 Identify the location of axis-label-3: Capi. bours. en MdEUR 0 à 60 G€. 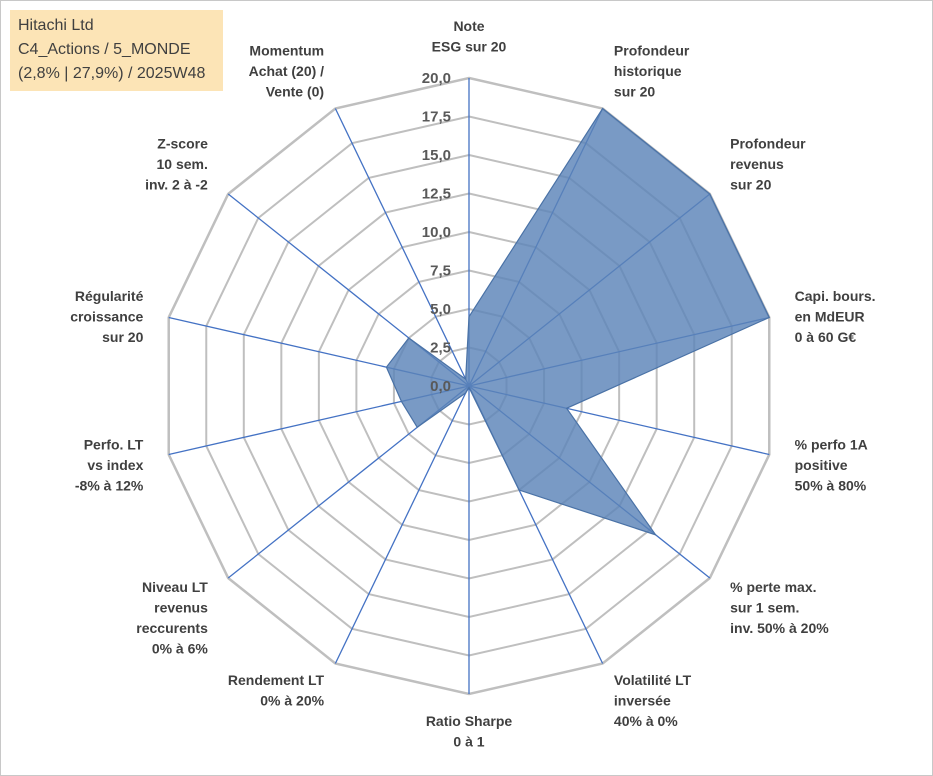
(835, 316).